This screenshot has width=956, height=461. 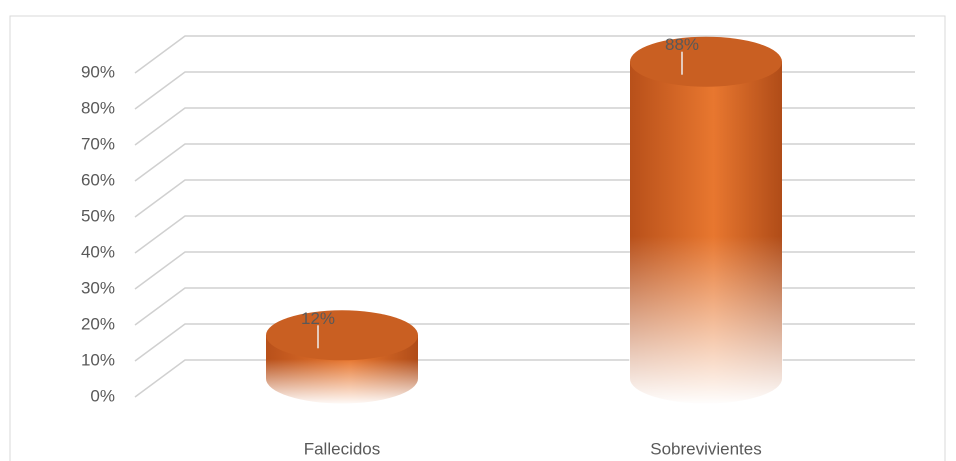 I want to click on data-label: 88%, so click(x=682, y=44).